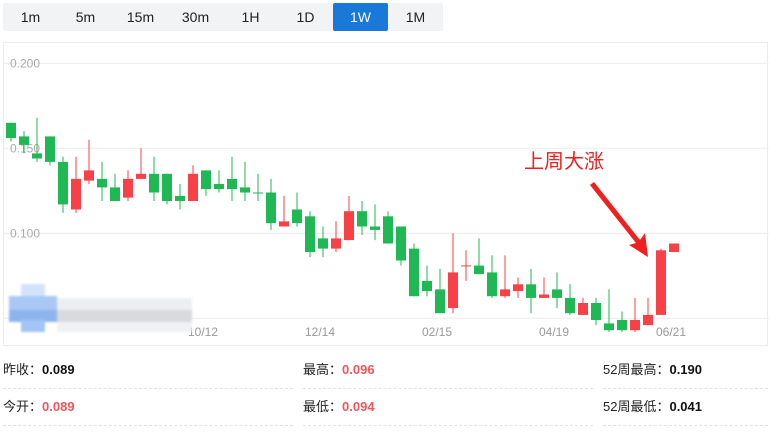  Describe the element at coordinates (323, 406) in the screenshot. I see `stat-label: 最低：` at that location.